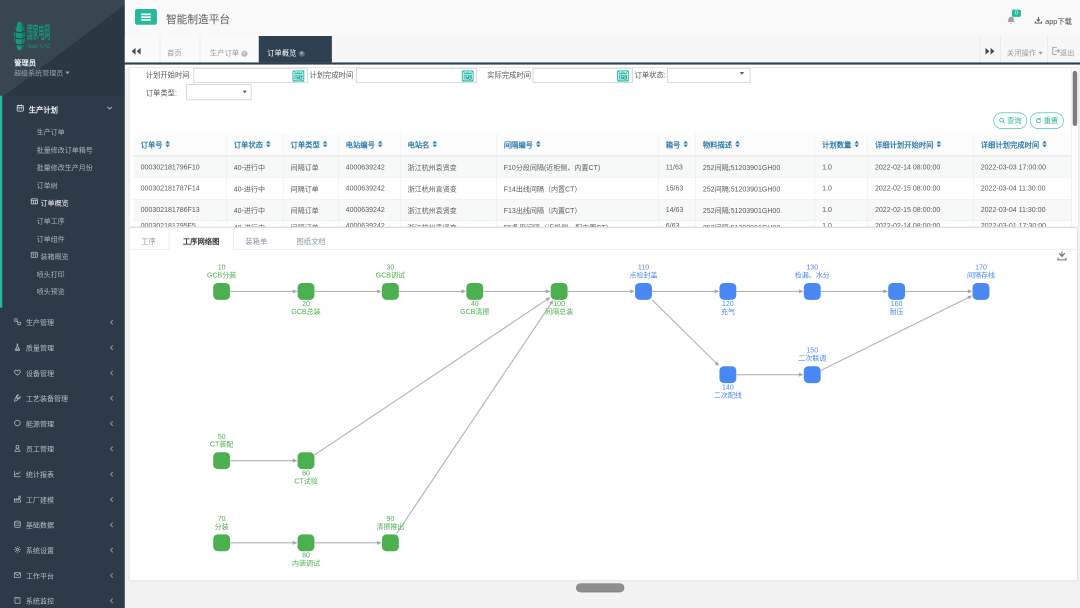  What do you see at coordinates (981, 267) in the screenshot?
I see `svg-text: 170` at bounding box center [981, 267].